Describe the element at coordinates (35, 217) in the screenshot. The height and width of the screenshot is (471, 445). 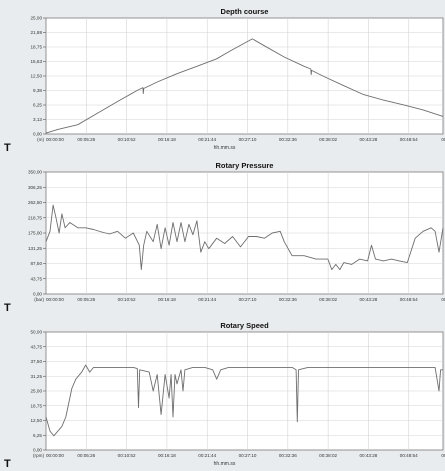
I see `y-tick-label: 218,75` at that location.